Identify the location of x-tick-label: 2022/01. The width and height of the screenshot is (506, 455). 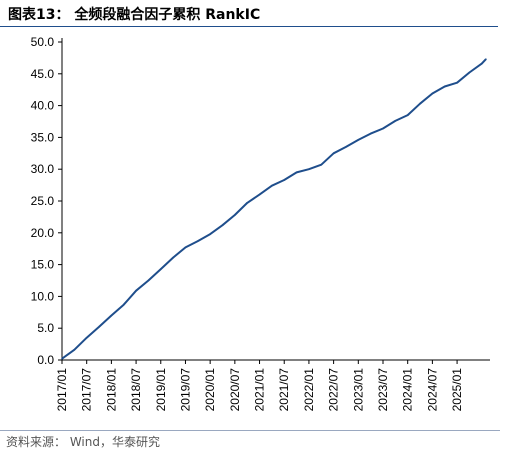
(309, 390).